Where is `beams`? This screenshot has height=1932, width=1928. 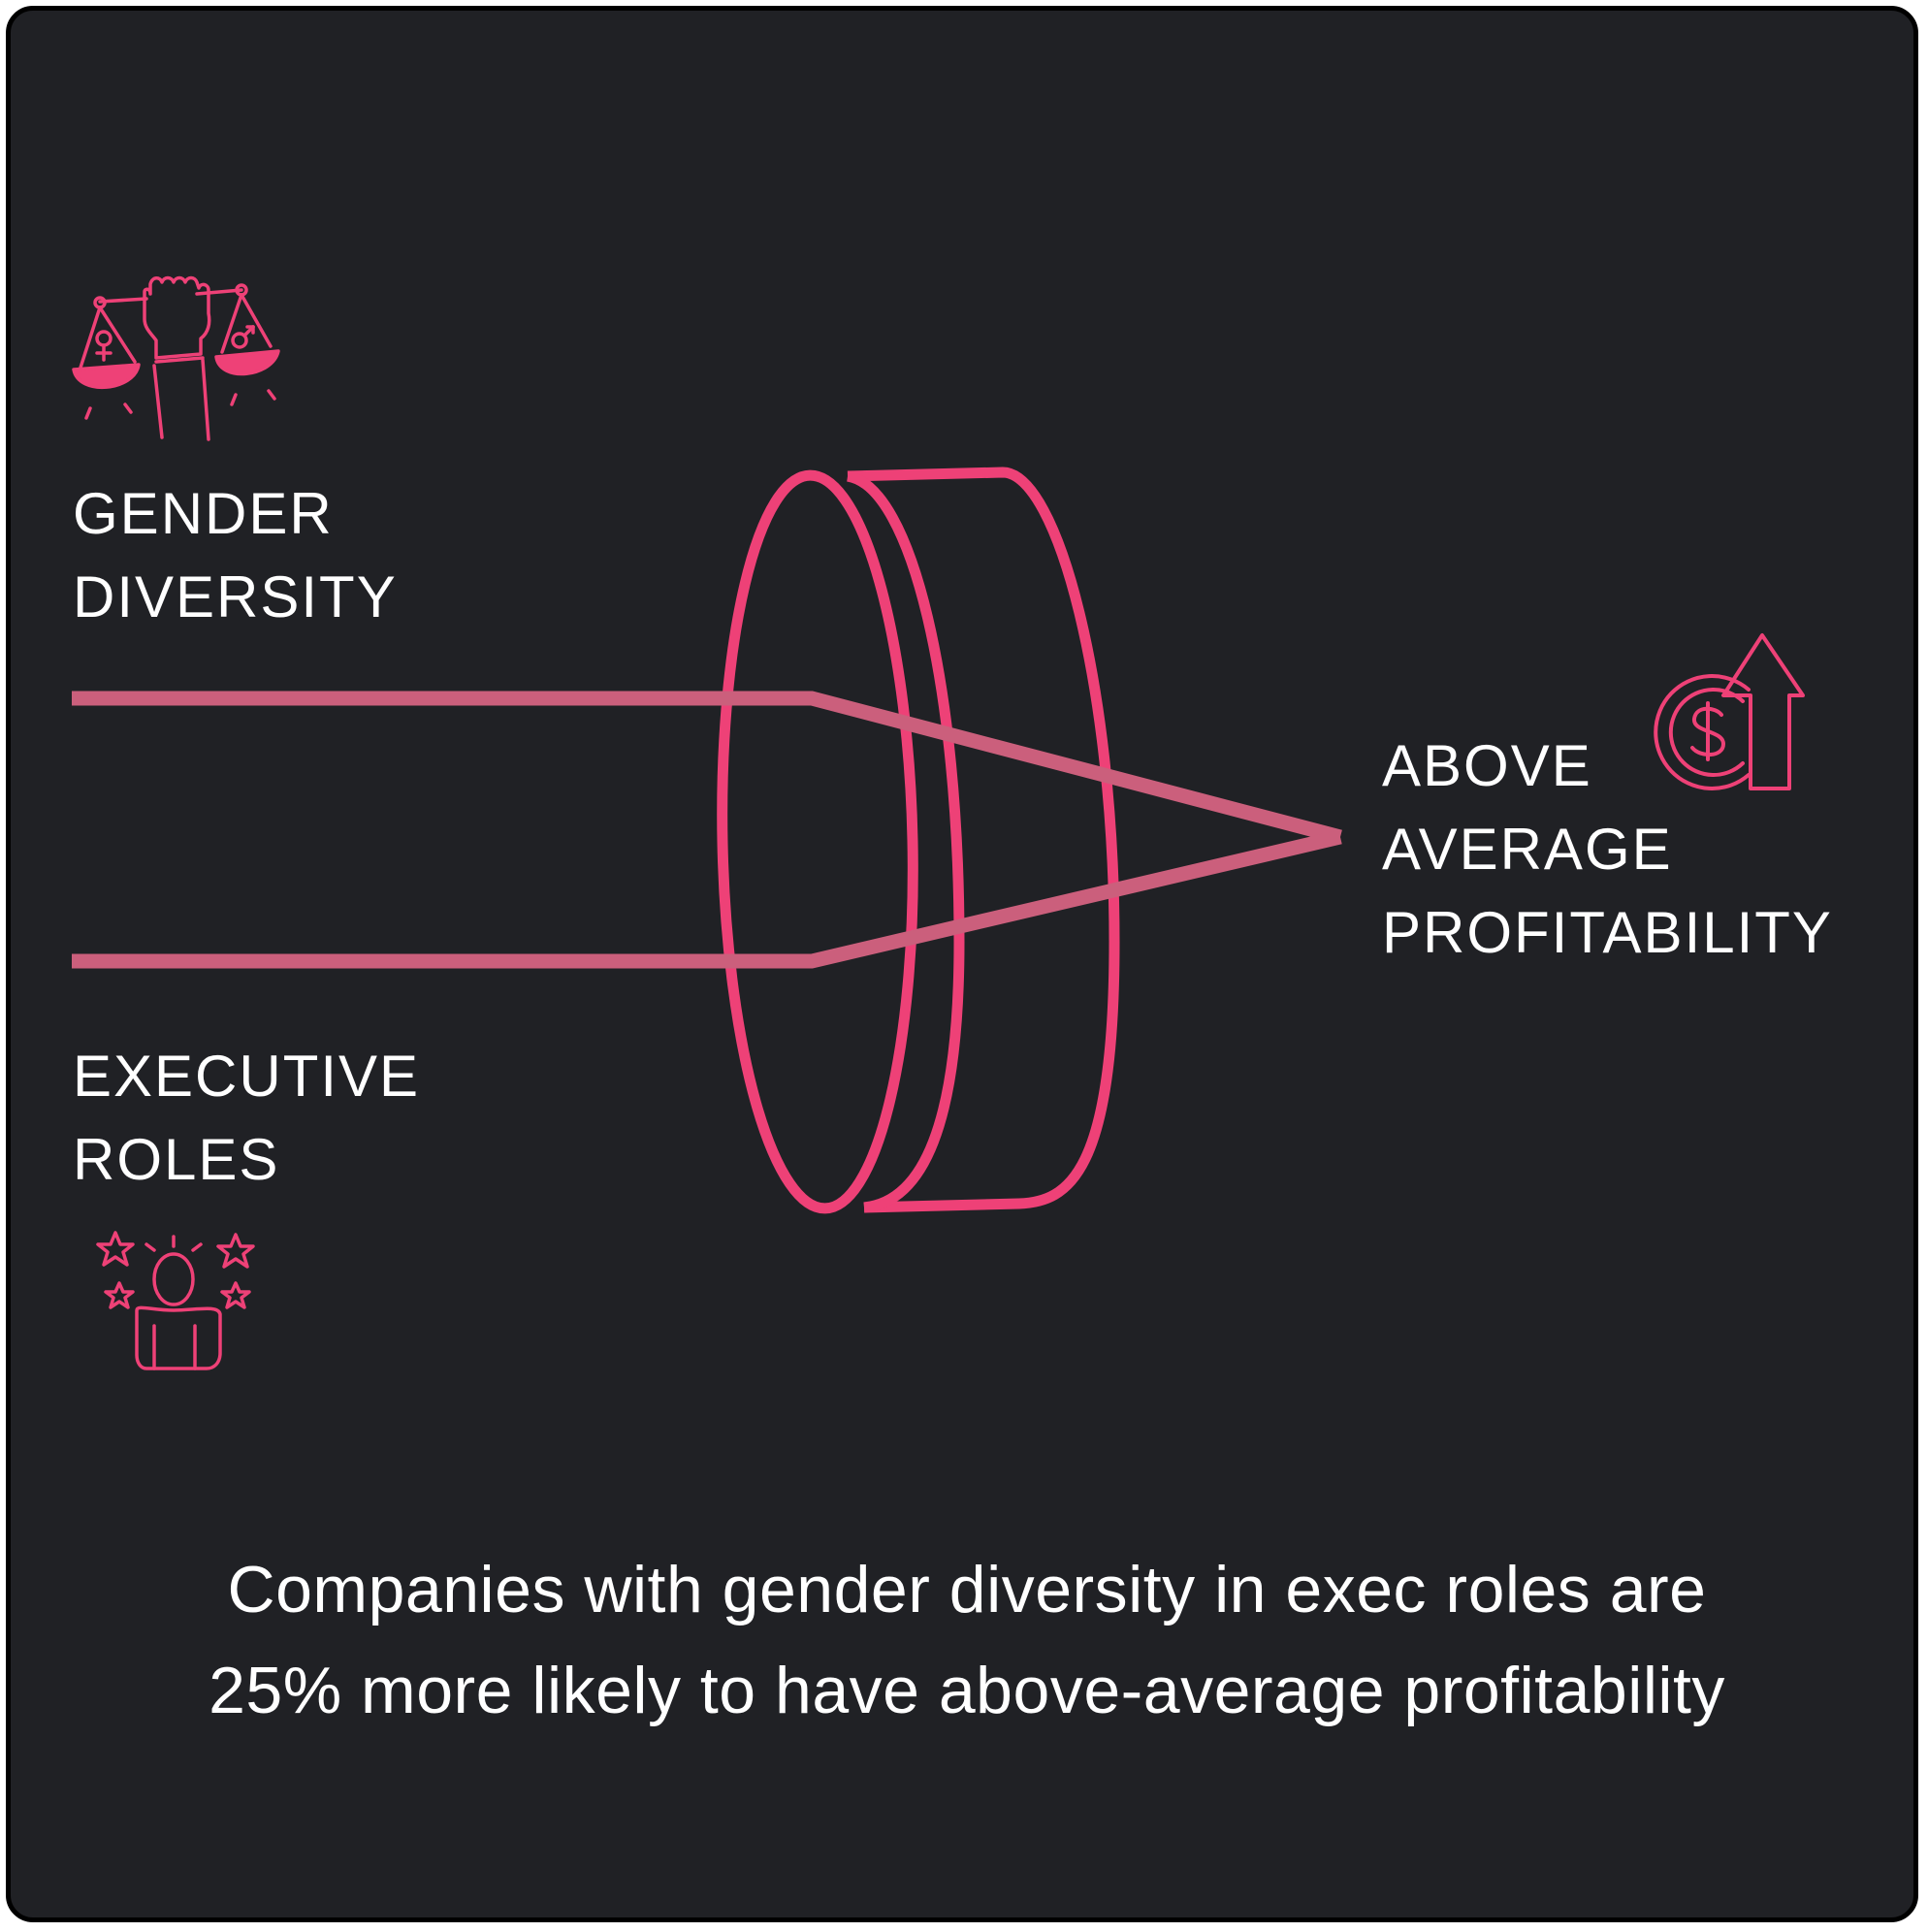 beams is located at coordinates (707, 830).